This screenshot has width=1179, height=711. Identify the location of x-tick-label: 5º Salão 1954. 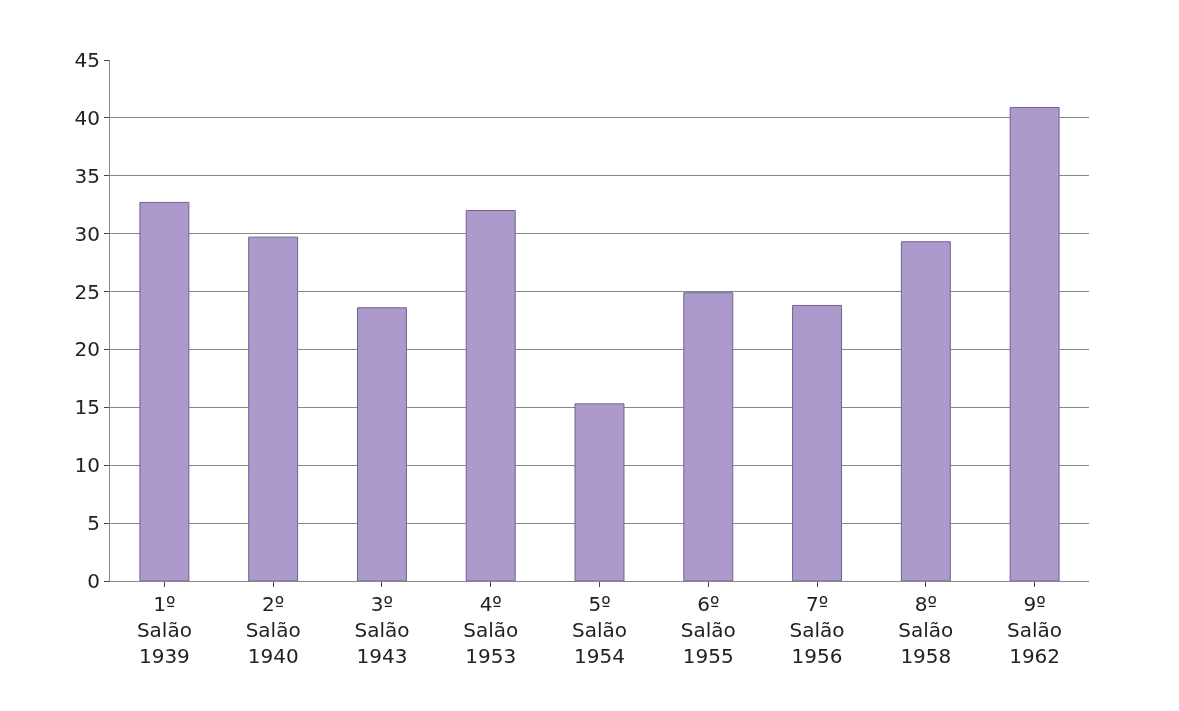
(599, 630).